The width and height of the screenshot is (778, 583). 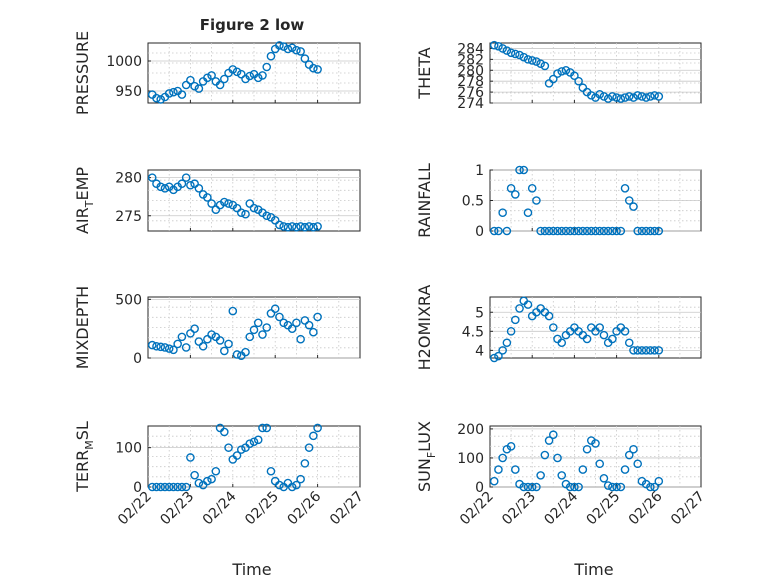 What do you see at coordinates (558, 327) in the screenshot?
I see `subplot-h2omixra: 4 4.5 5 H2OMIXRA` at bounding box center [558, 327].